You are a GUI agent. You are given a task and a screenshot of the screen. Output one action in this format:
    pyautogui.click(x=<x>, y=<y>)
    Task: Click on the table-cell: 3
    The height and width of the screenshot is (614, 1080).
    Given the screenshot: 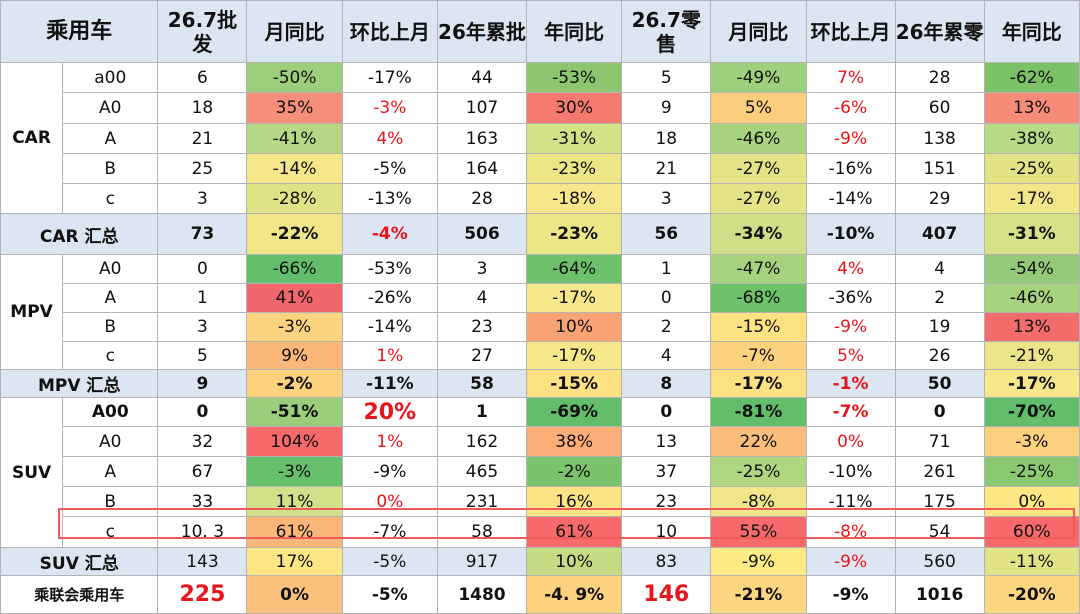 What is the action you would take?
    pyautogui.click(x=202, y=198)
    